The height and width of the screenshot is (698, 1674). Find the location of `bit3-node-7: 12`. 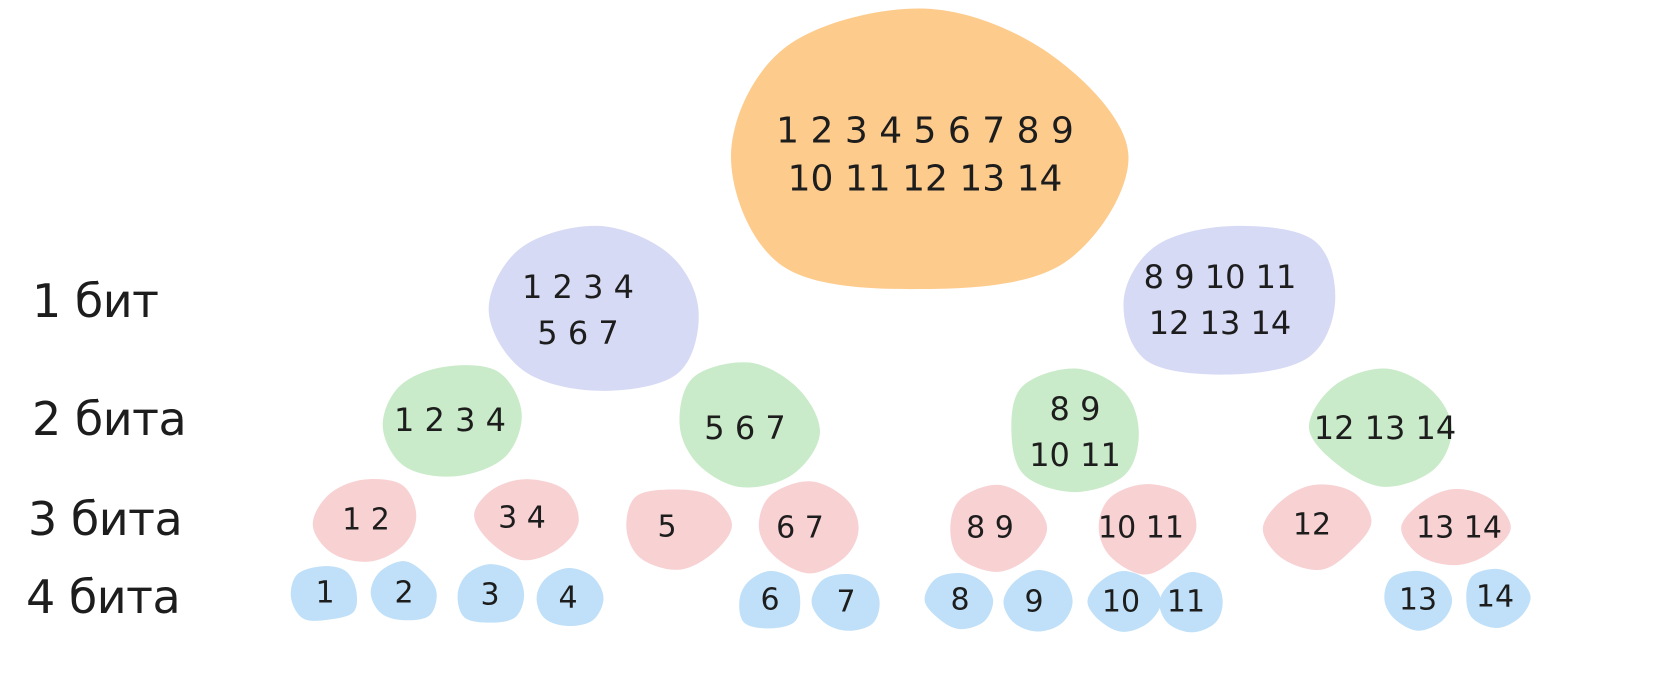

bit3-node-7: 12 is located at coordinates (1317, 527).